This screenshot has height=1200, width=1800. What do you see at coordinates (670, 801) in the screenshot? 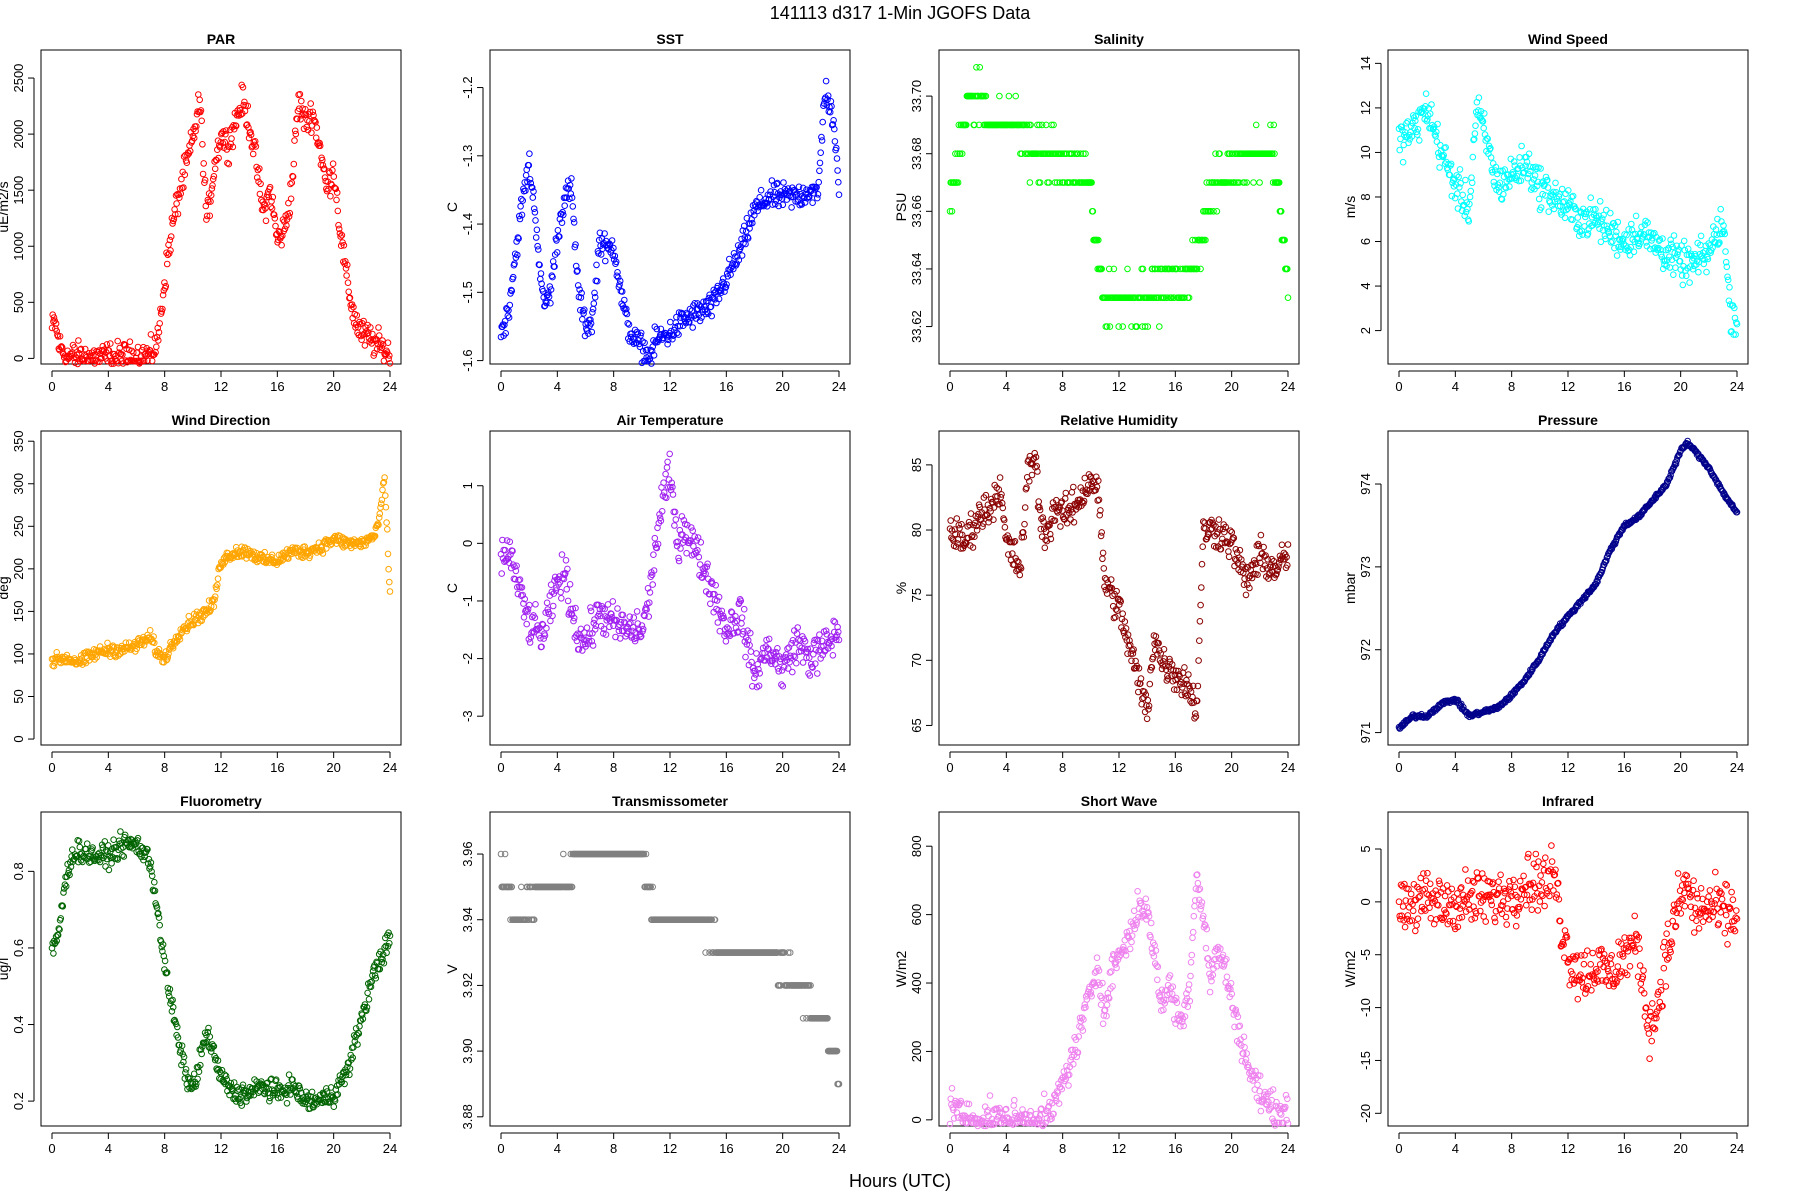
I see `panel-title: Transmissometer` at bounding box center [670, 801].